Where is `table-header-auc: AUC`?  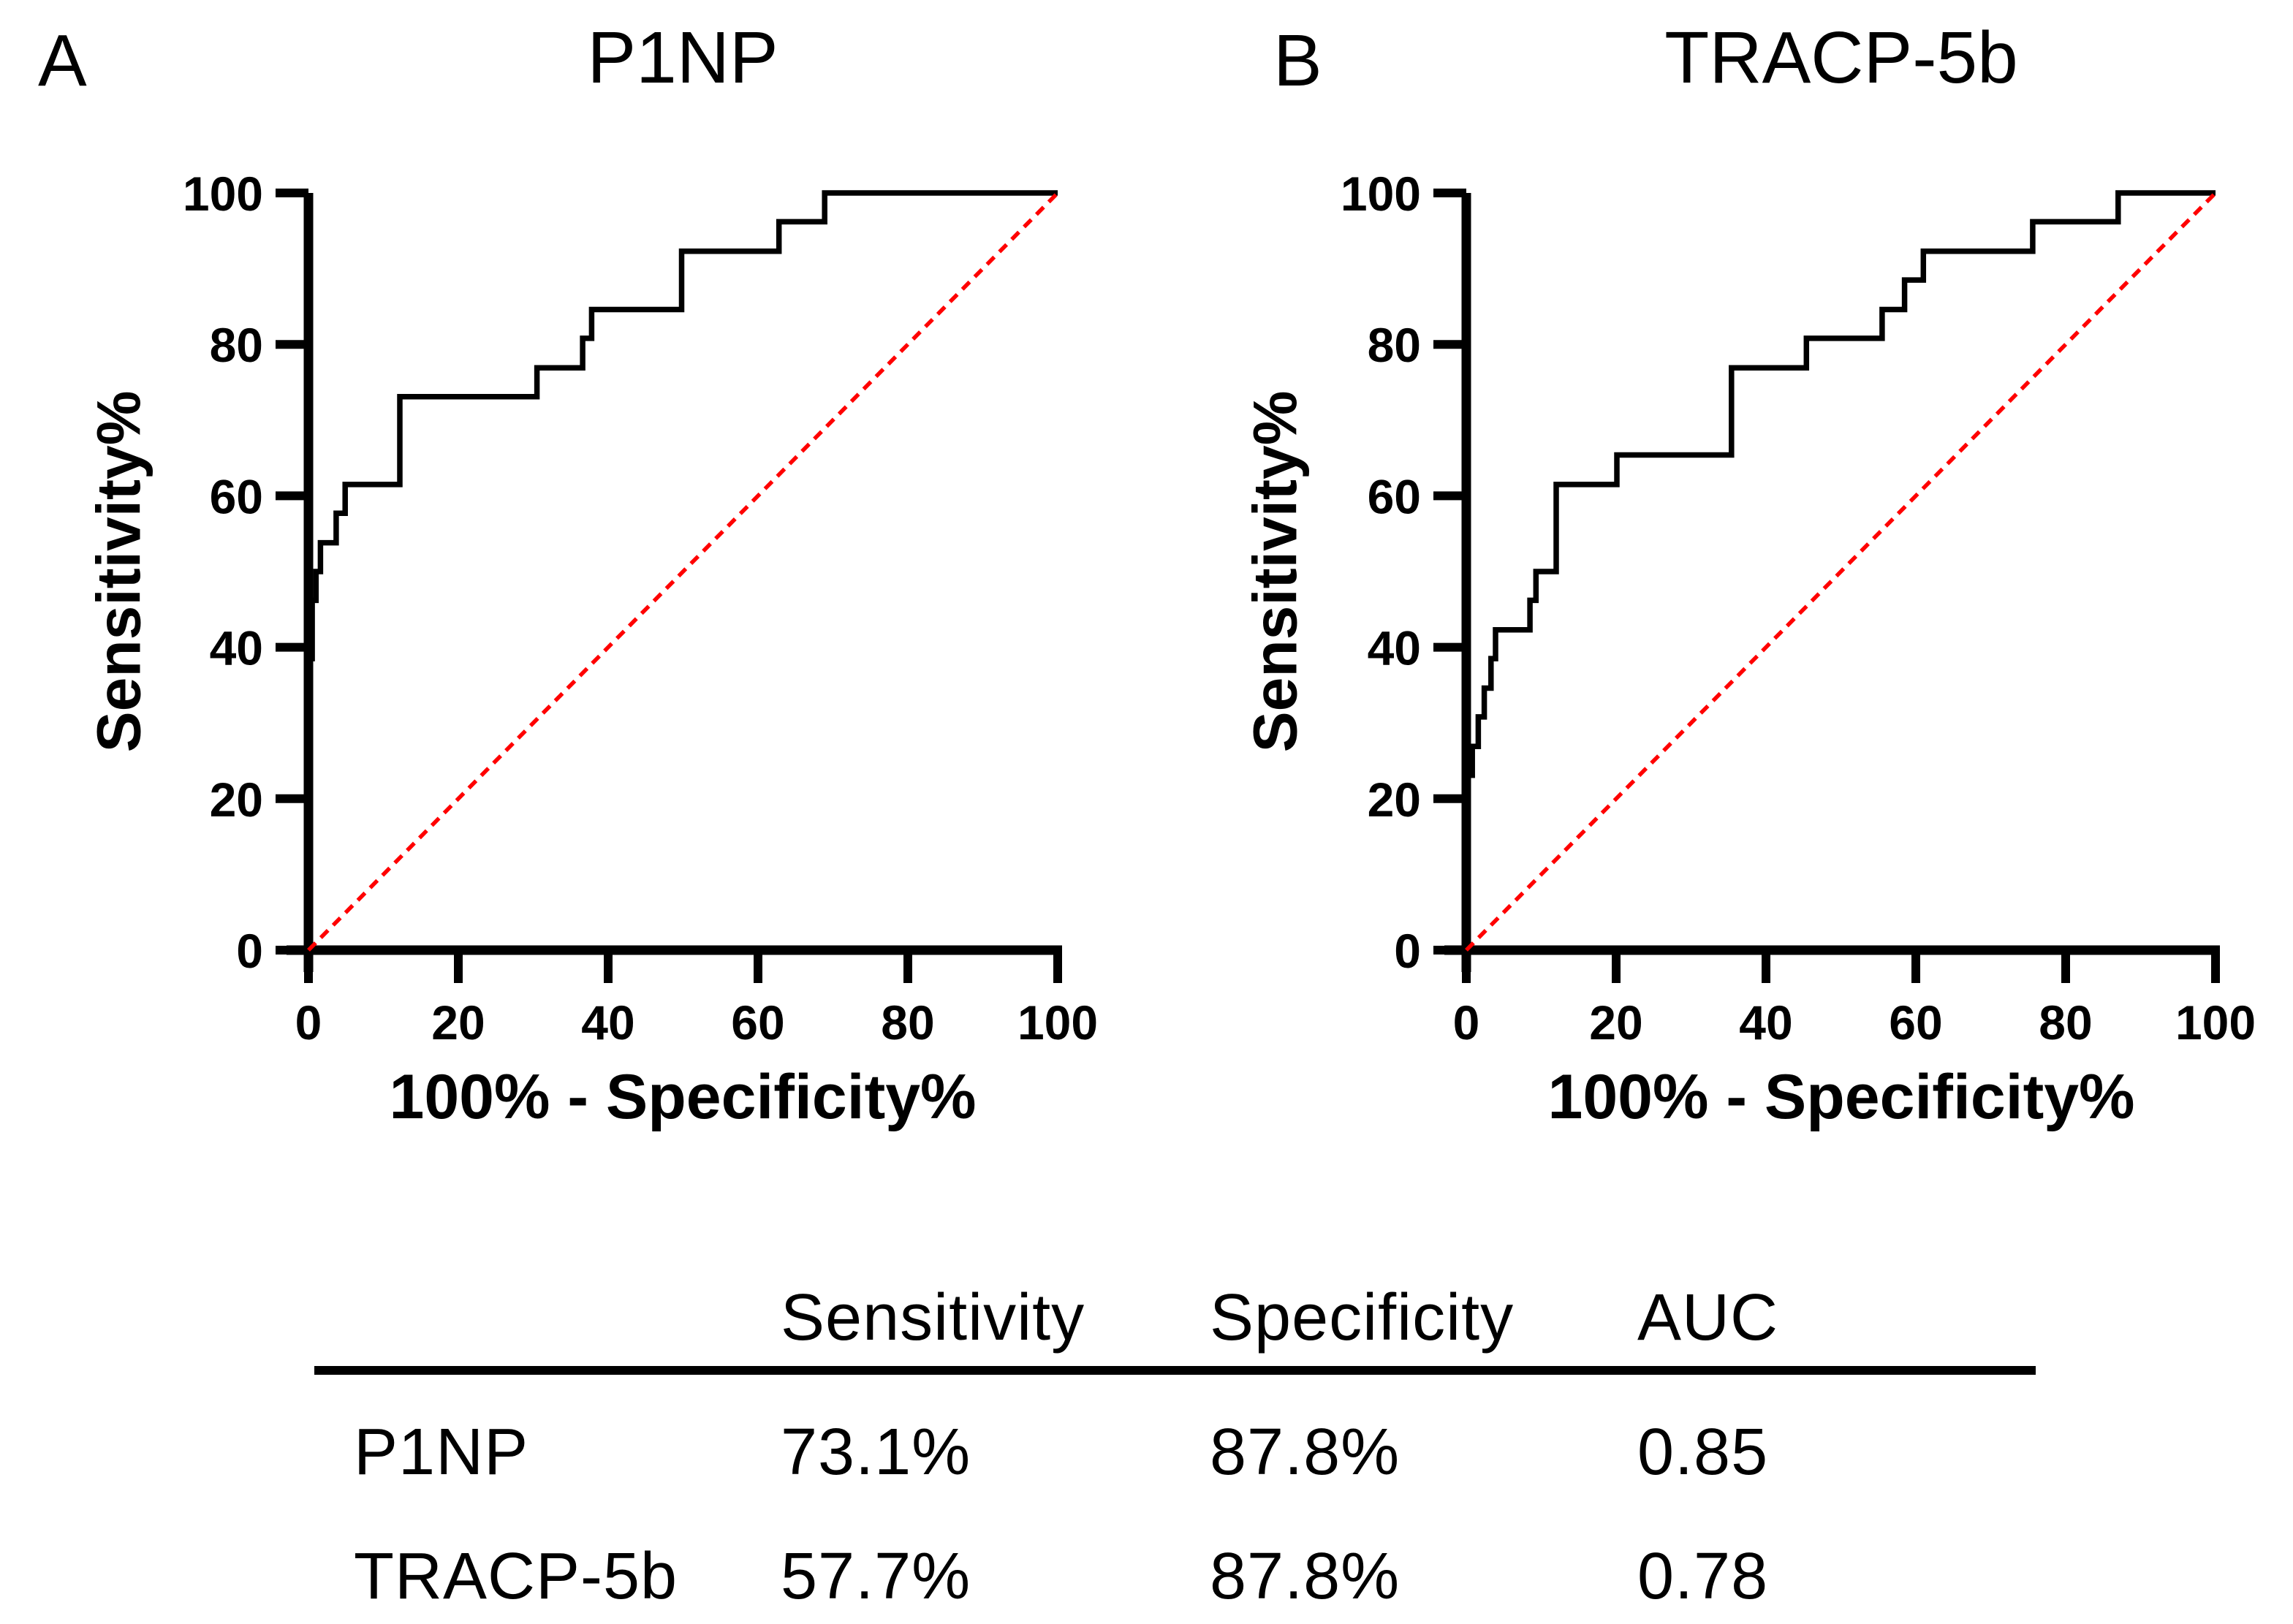
table-header-auc: AUC is located at coordinates (1708, 1318).